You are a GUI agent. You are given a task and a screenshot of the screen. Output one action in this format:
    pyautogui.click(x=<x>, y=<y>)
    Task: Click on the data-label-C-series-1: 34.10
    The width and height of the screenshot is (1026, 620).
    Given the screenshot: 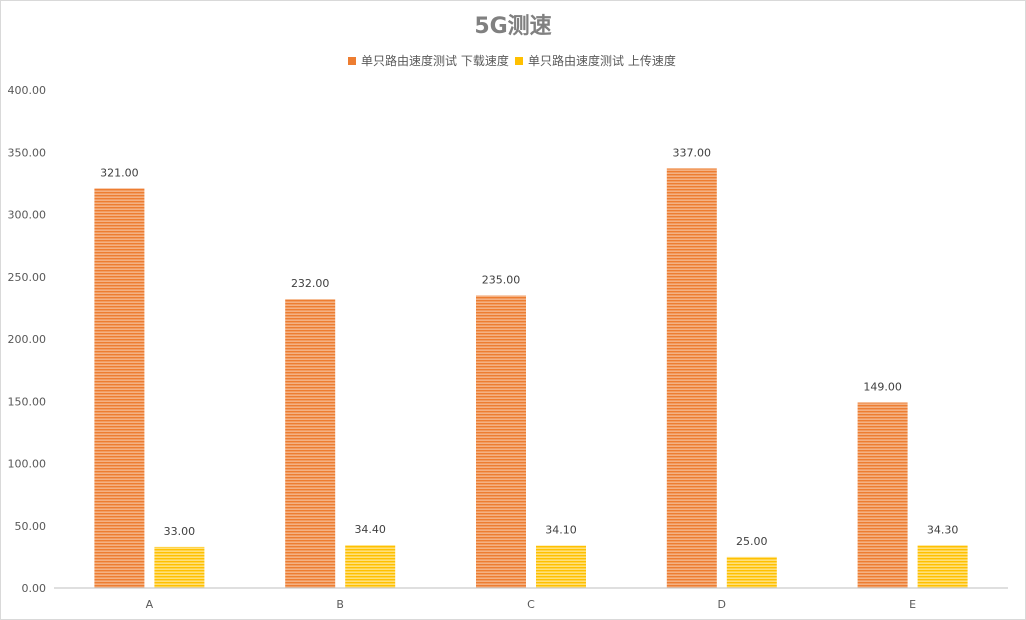 What is the action you would take?
    pyautogui.click(x=561, y=530)
    